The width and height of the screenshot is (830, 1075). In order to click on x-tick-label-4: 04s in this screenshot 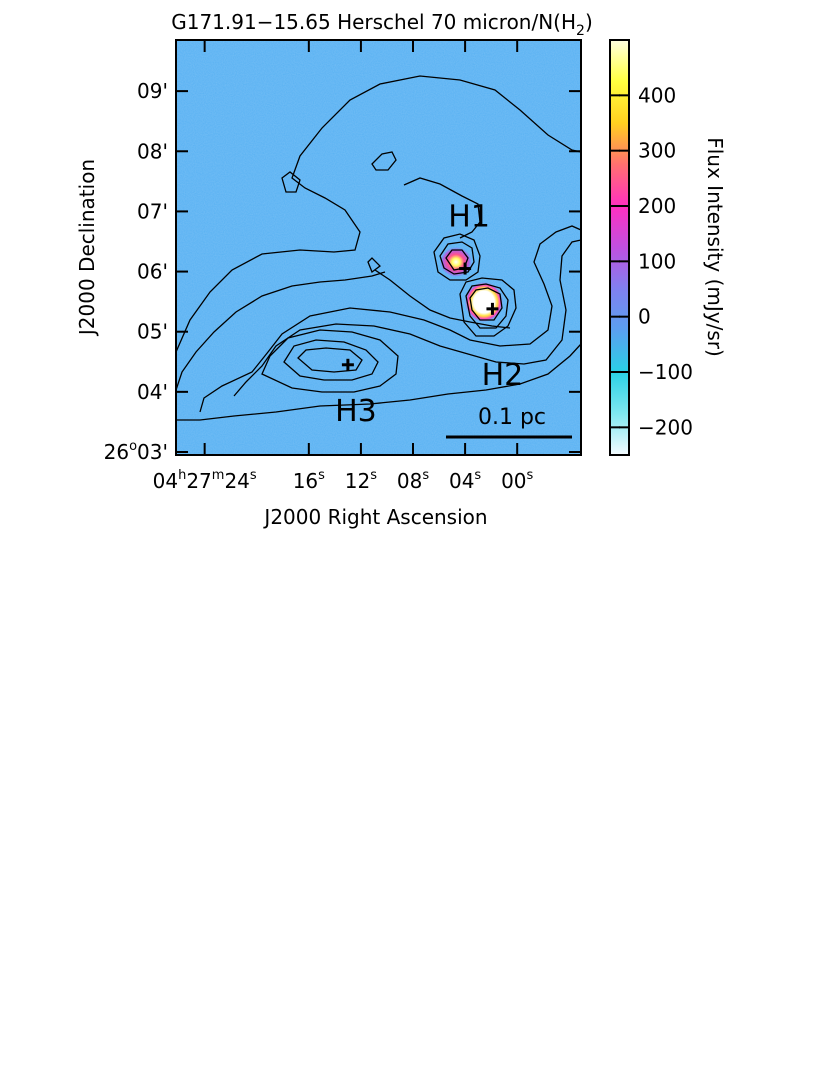, I will do `click(465, 480)`.